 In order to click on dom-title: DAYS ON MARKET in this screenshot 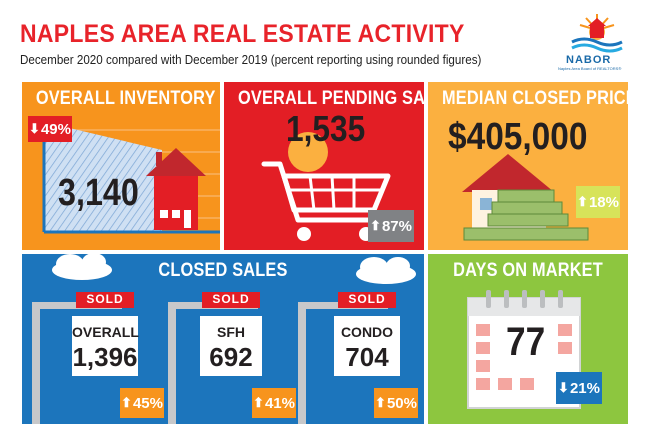, I will do `click(528, 270)`.